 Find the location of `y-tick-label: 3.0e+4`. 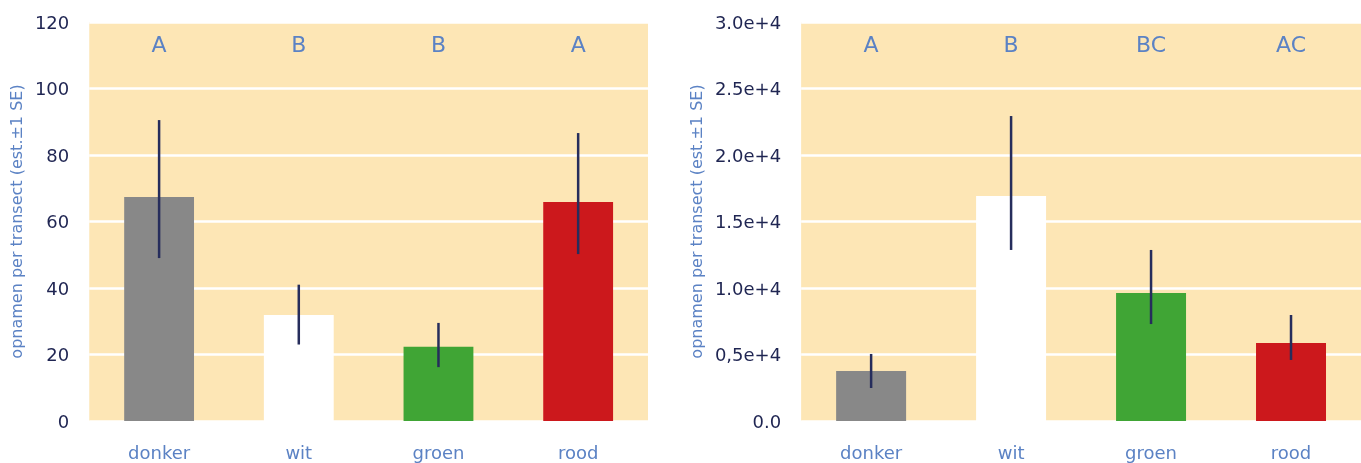

y-tick-label: 3.0e+4 is located at coordinates (748, 22).